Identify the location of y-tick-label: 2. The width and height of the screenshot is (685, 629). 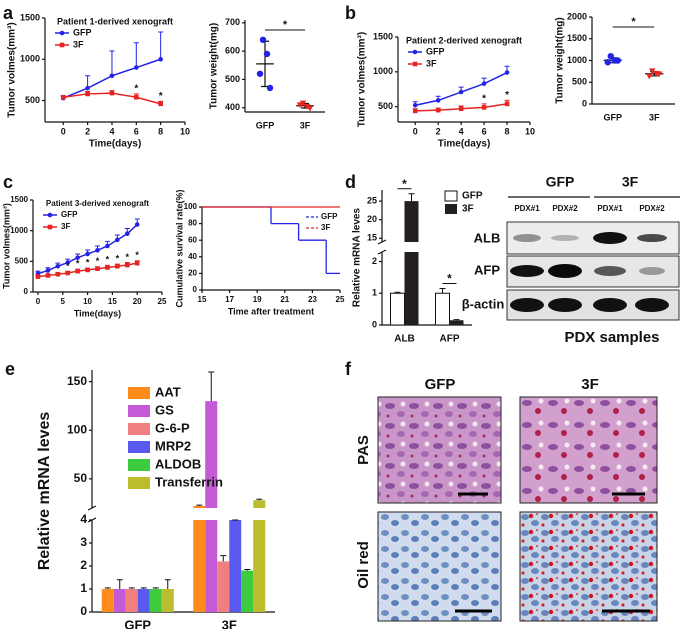
(83, 565).